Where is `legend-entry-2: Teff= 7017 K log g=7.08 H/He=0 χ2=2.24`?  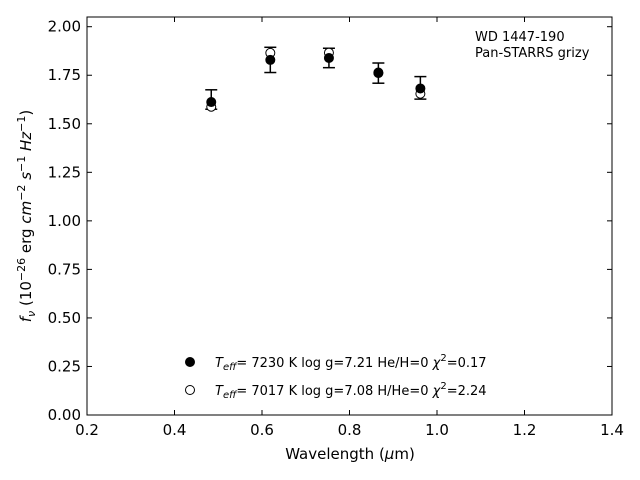
legend-entry-2: Teff= 7017 K log g=7.08 H/He=0 χ2=2.24 is located at coordinates (351, 391).